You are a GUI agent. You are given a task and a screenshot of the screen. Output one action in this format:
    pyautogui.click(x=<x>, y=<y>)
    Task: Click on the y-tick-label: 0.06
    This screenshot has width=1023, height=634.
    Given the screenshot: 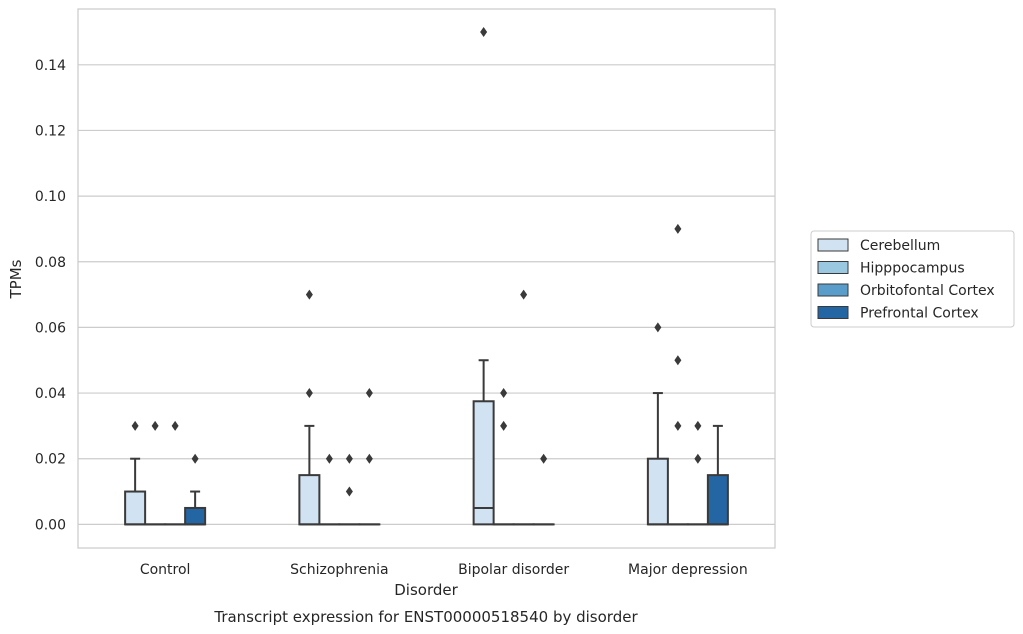 What is the action you would take?
    pyautogui.click(x=50, y=328)
    